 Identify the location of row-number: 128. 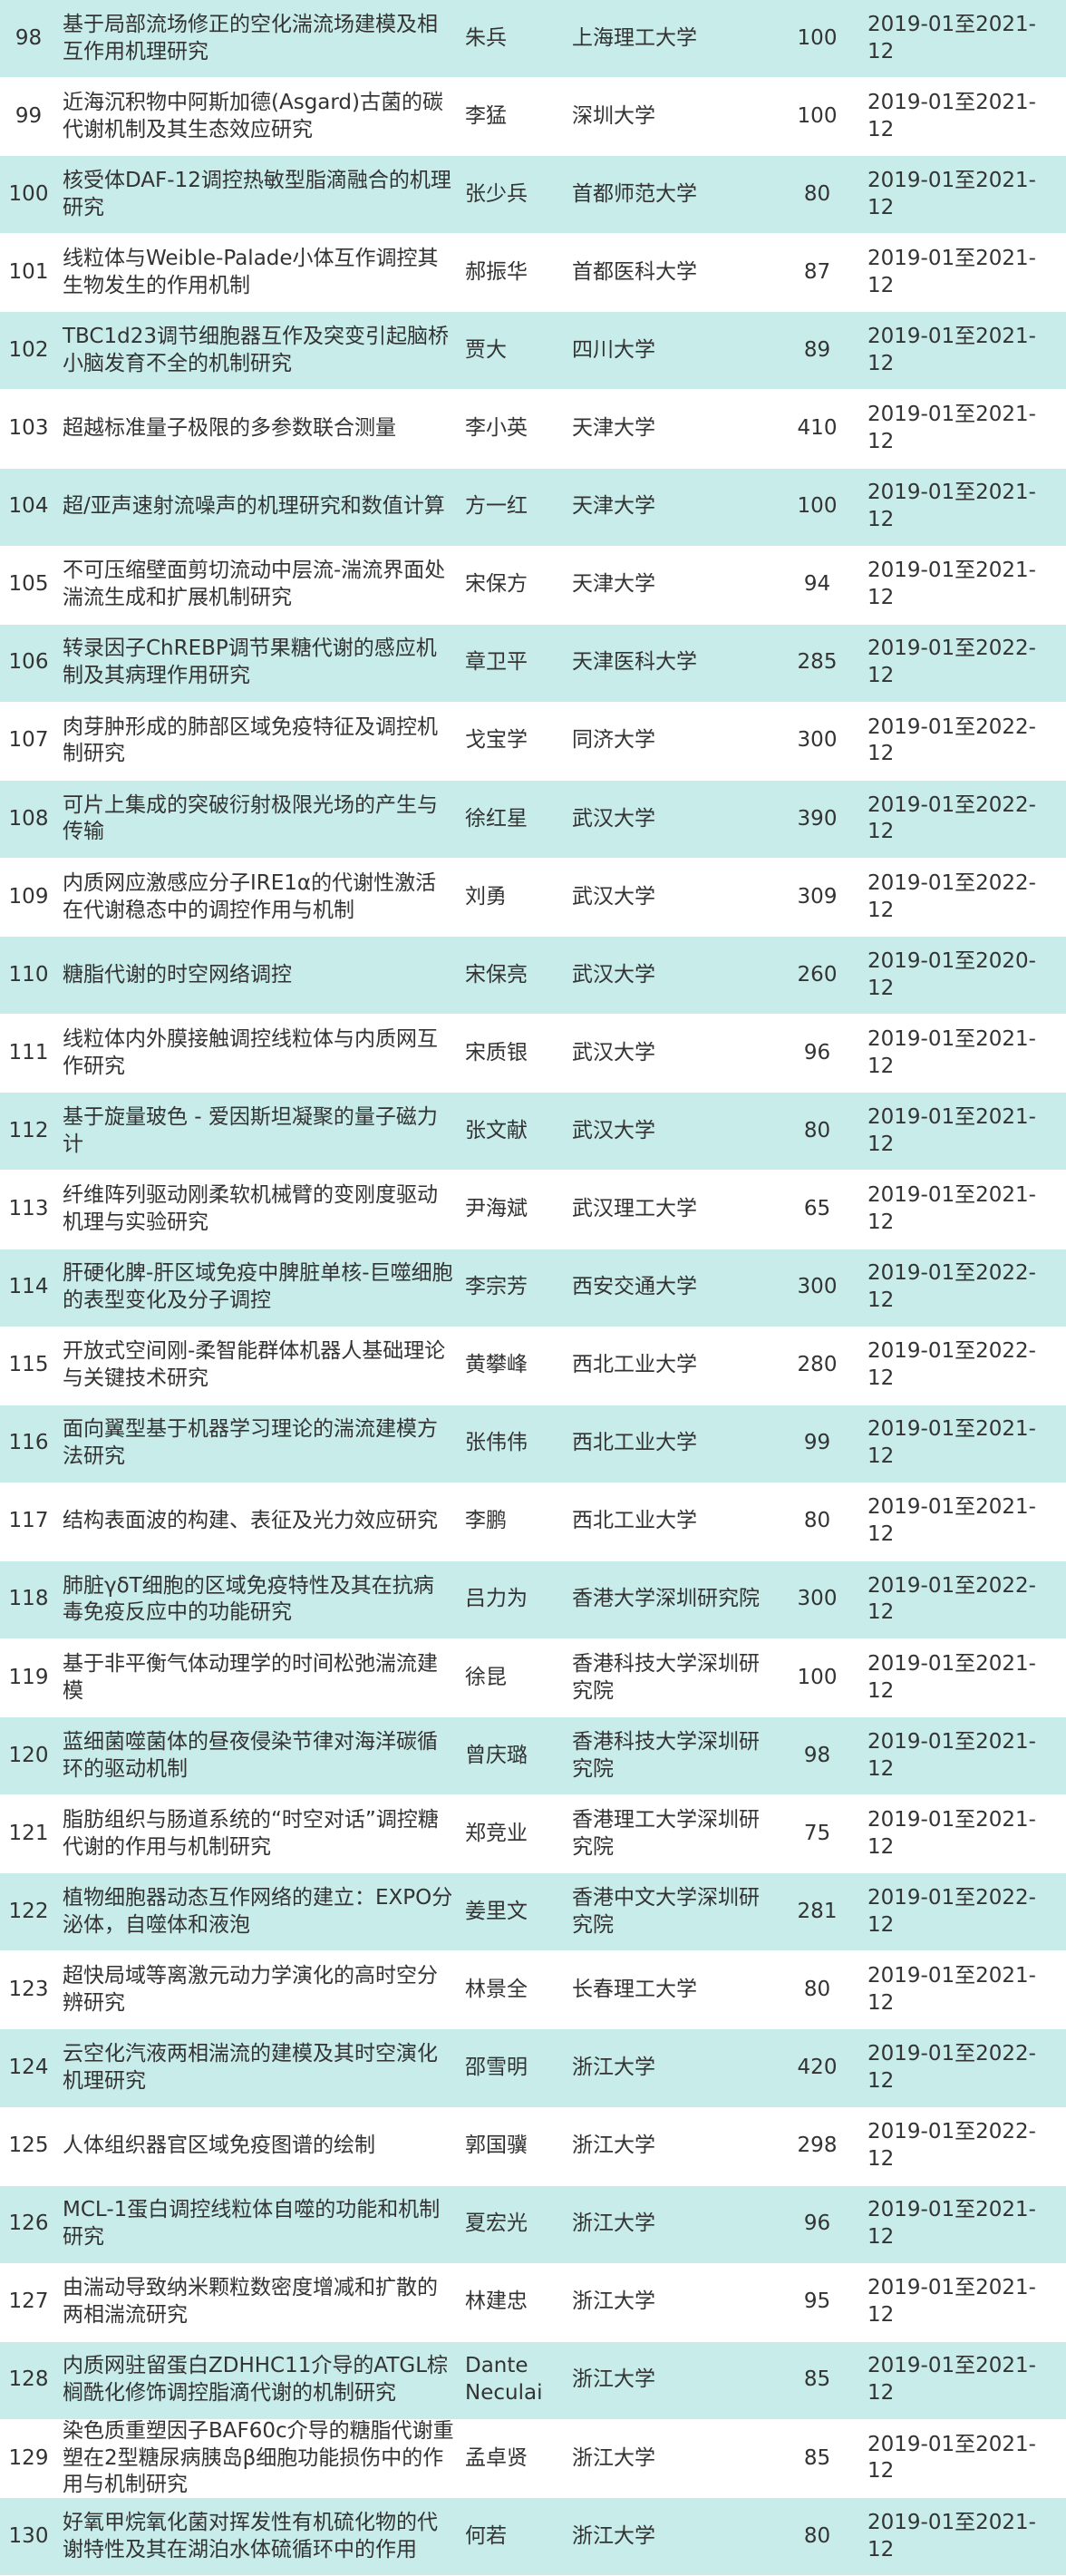
(28, 2379).